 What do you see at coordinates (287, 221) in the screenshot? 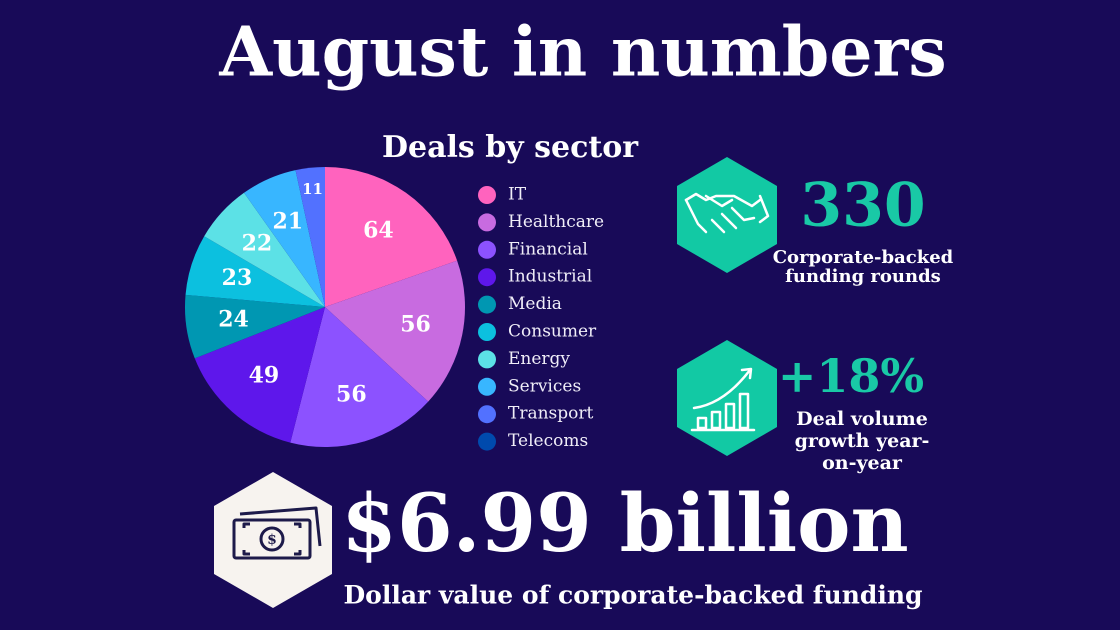
I see `data-label: 21` at bounding box center [287, 221].